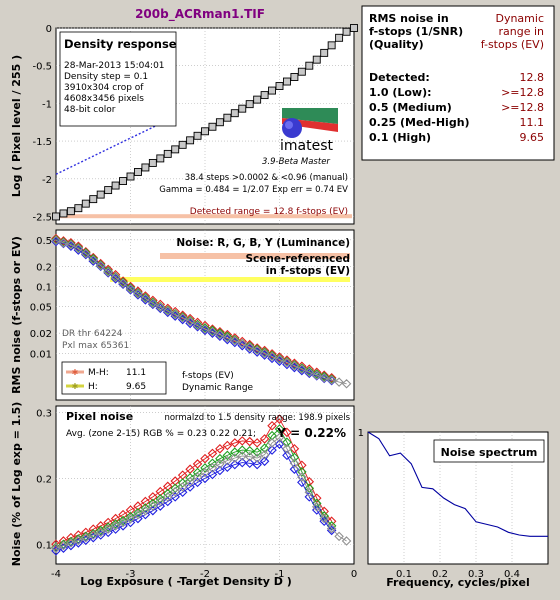 This screenshot has width=560, height=600. I want to click on density-y-ticks: 0 -0.5 -1 -1.5 -2 -2.5, so click(42, 123).